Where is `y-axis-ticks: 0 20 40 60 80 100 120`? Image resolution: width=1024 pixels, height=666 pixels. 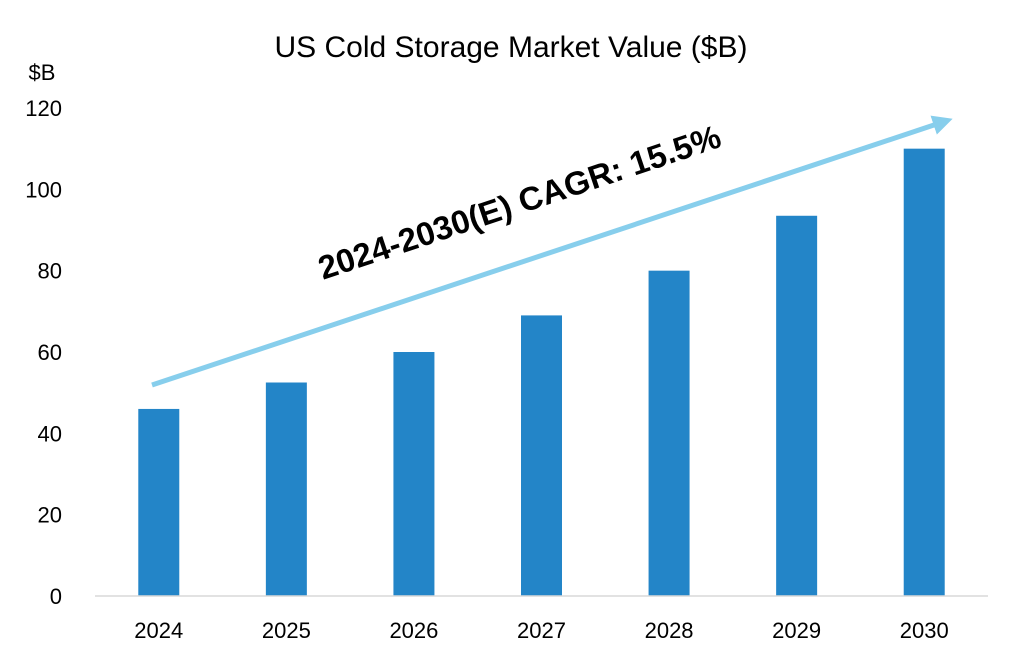 y-axis-ticks: 0 20 40 60 80 100 120 is located at coordinates (43, 352).